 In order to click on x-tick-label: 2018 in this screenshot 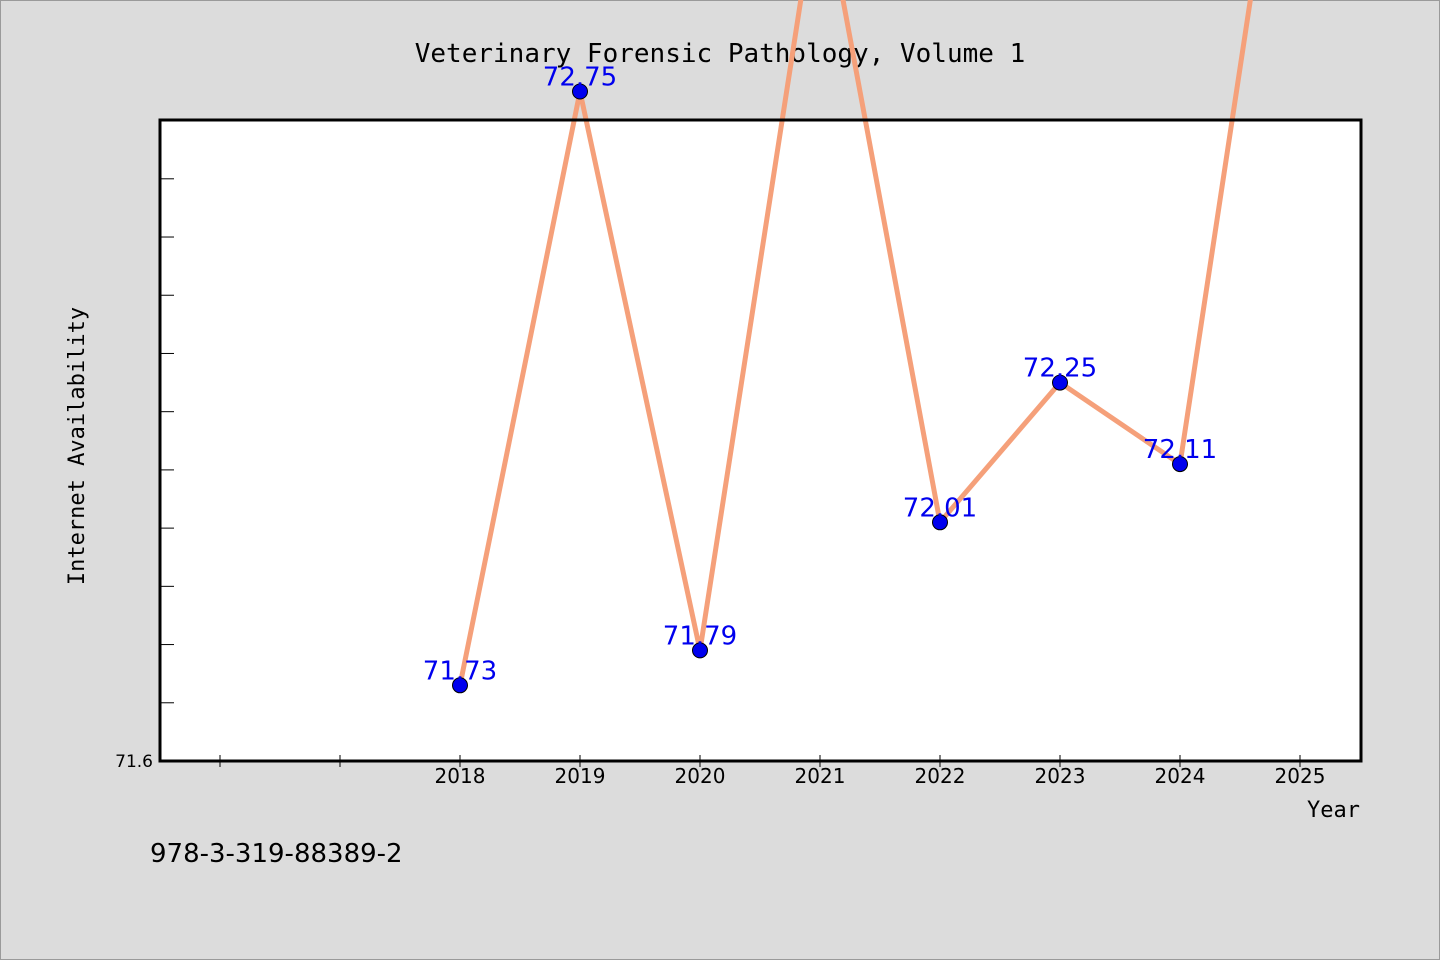, I will do `click(460, 776)`.